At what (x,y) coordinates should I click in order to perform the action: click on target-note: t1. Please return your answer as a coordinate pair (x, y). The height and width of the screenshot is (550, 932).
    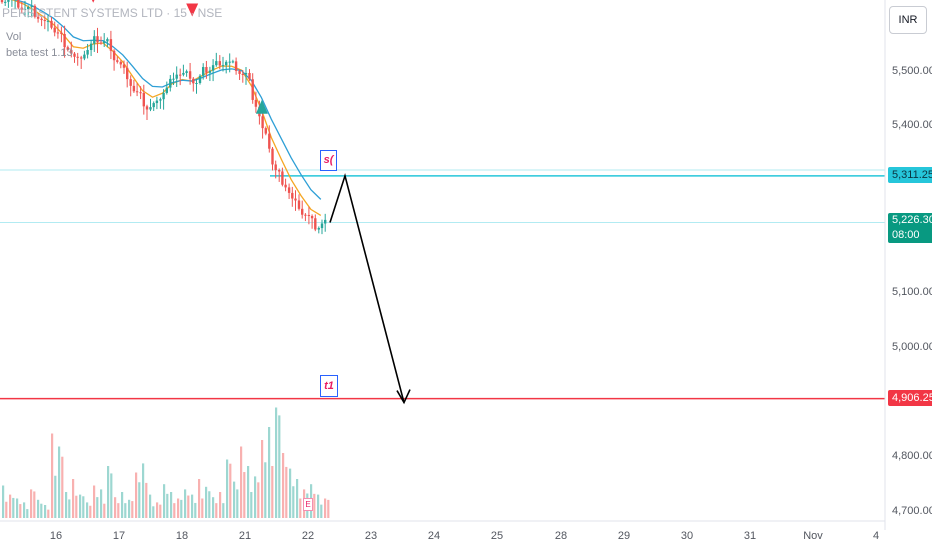
    Looking at the image, I should click on (329, 386).